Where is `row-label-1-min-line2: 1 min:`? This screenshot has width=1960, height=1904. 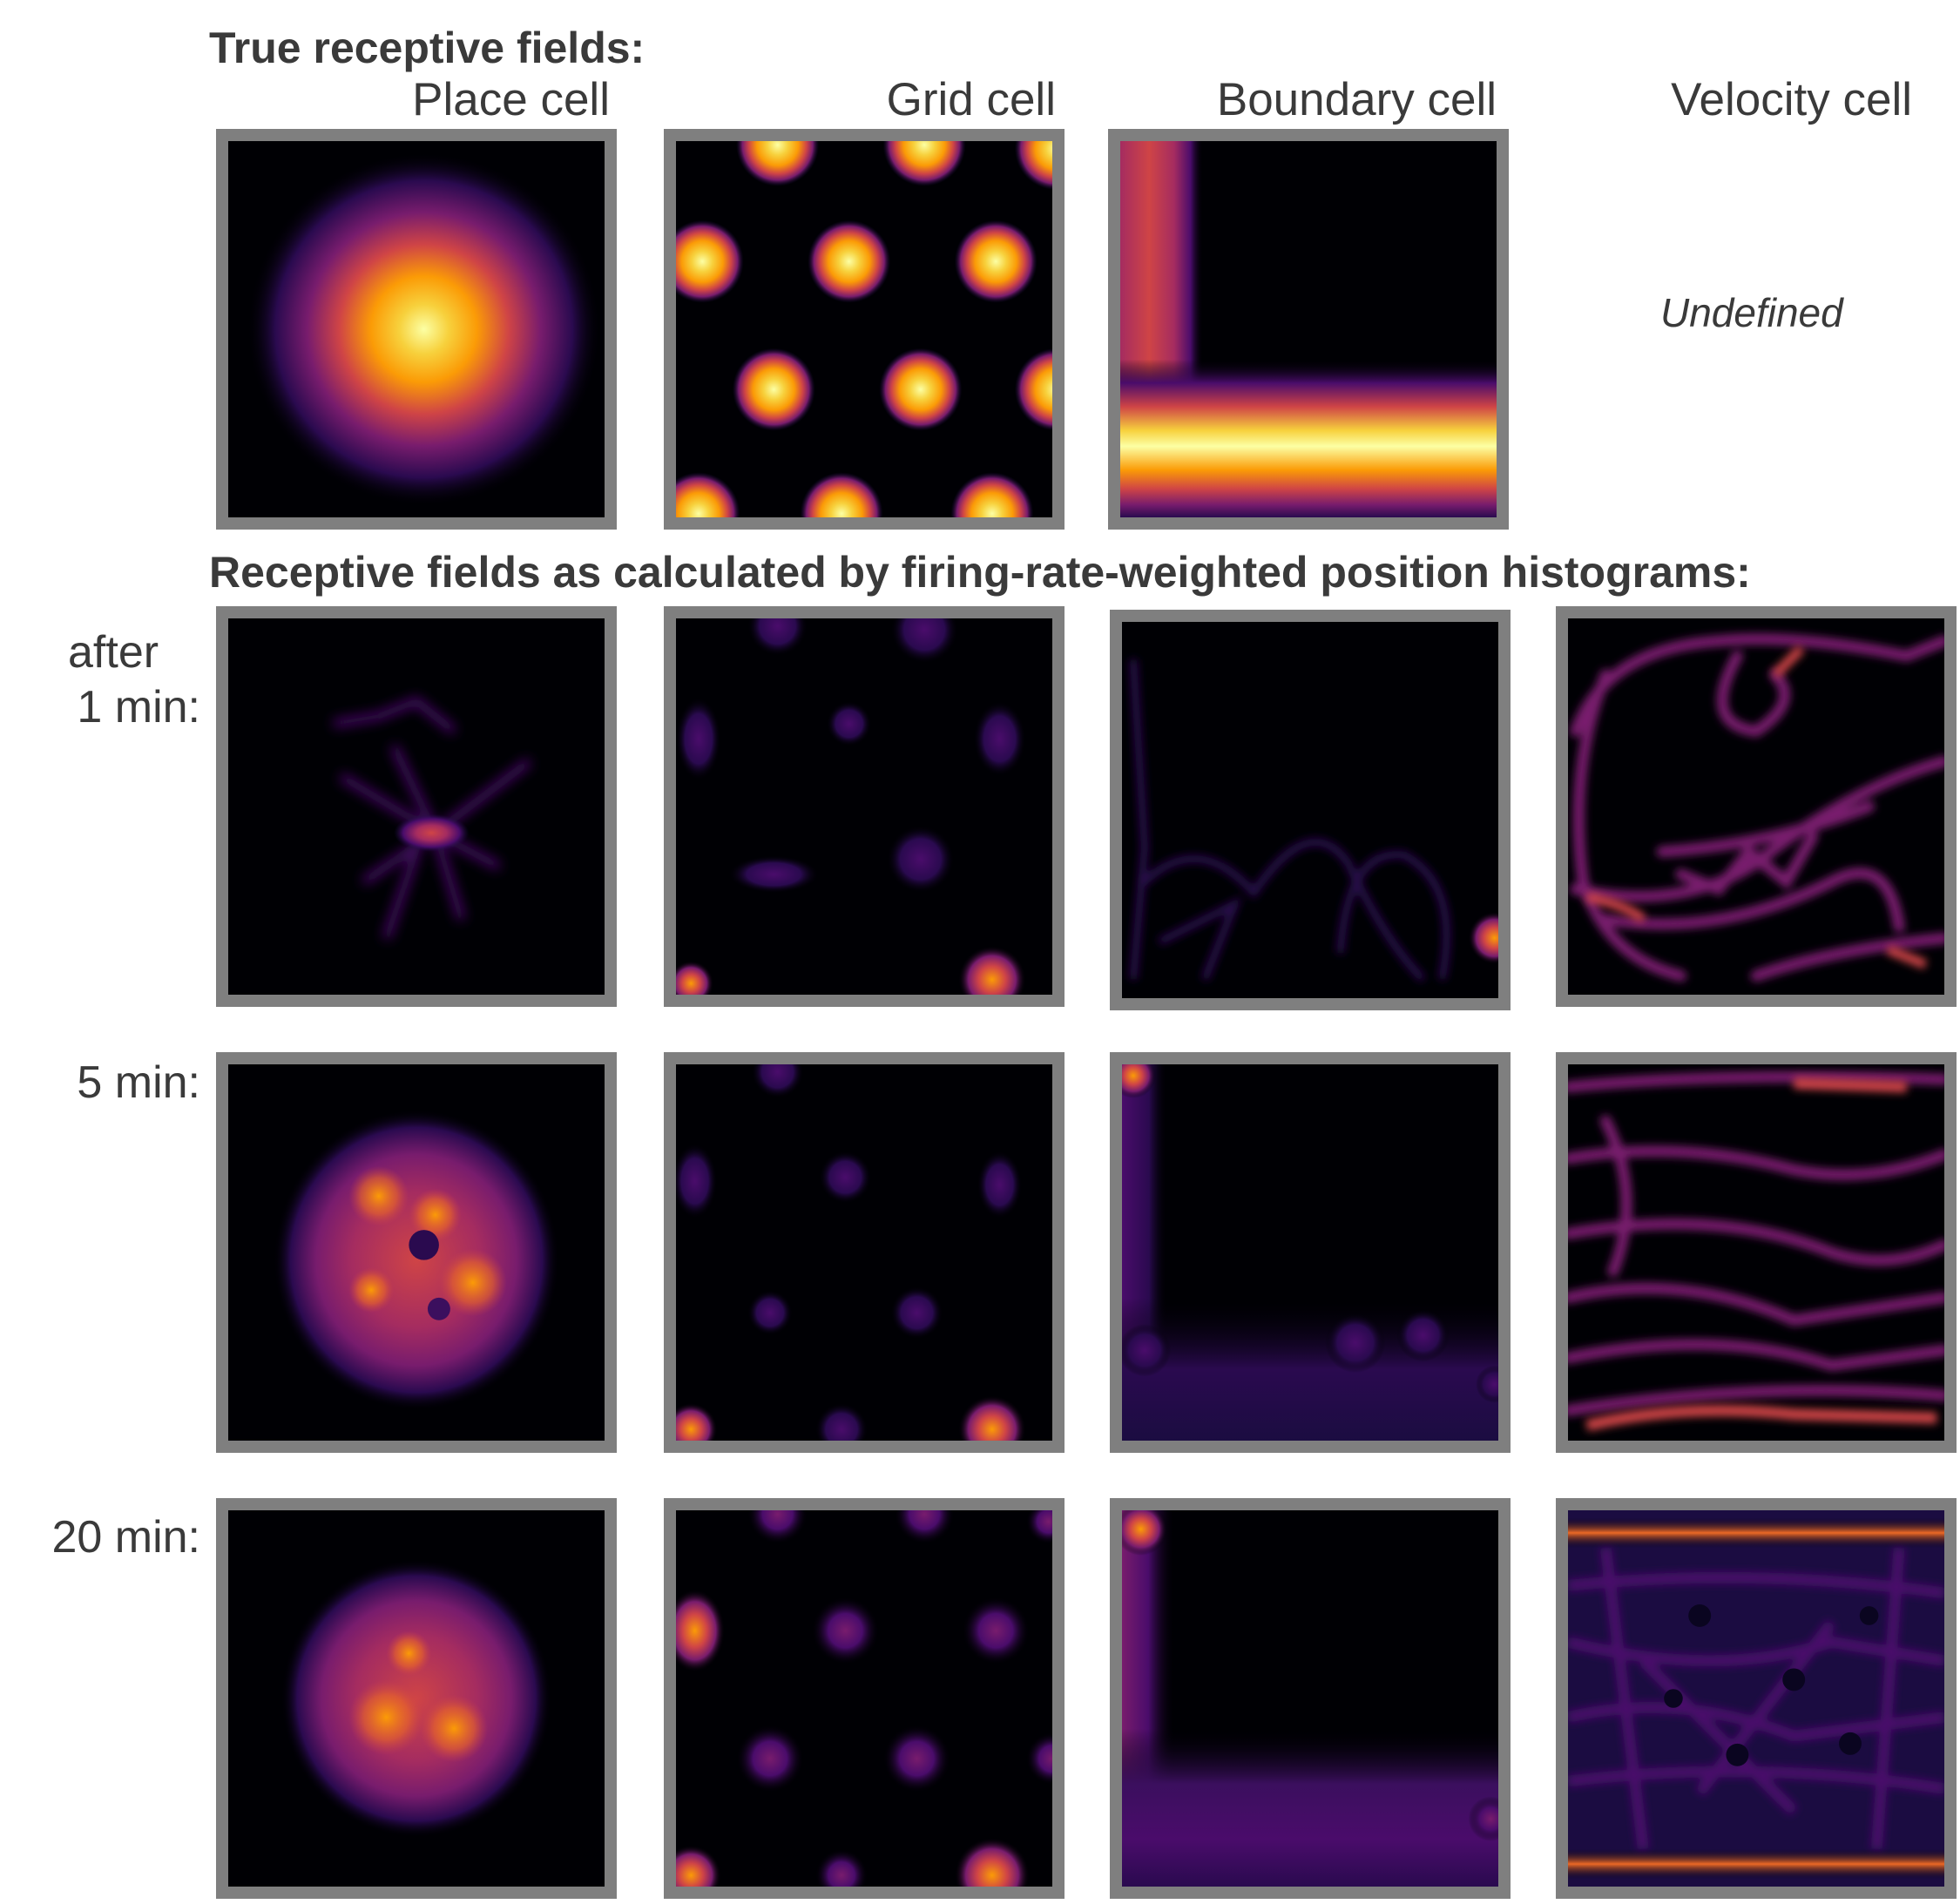
row-label-1-min-line2: 1 min: is located at coordinates (138, 707).